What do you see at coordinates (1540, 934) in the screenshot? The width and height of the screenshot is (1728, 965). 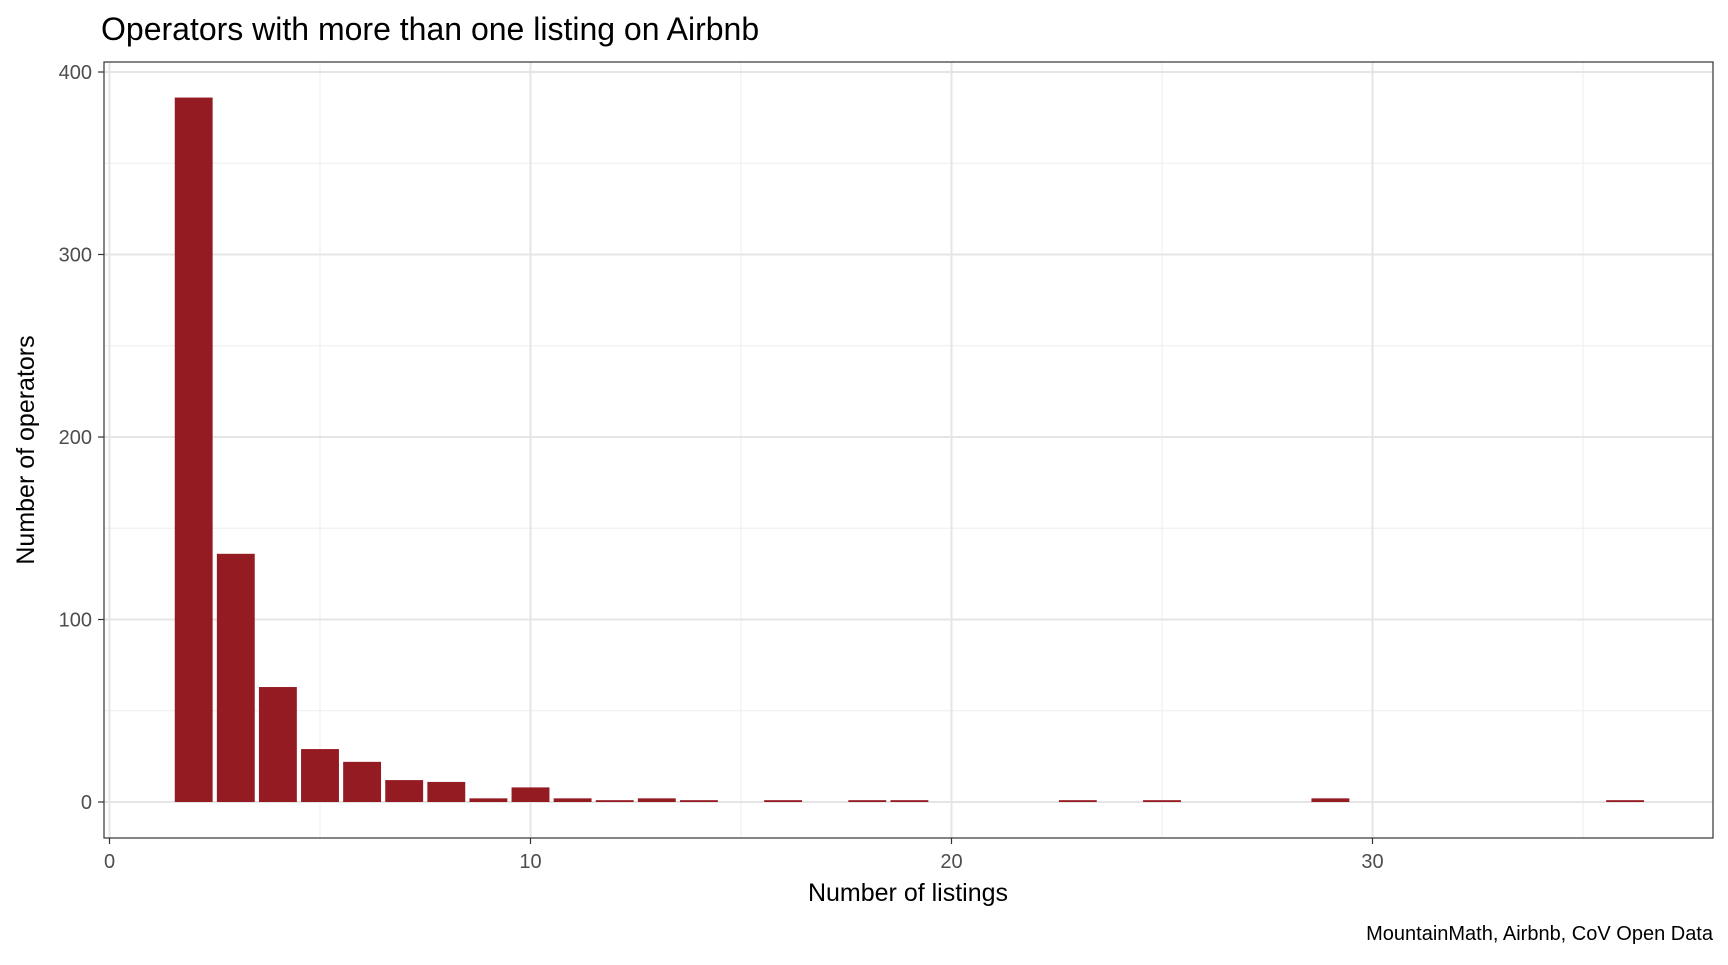 I see `chart-caption: MountainMath, Airbnb, CoV Open Data` at bounding box center [1540, 934].